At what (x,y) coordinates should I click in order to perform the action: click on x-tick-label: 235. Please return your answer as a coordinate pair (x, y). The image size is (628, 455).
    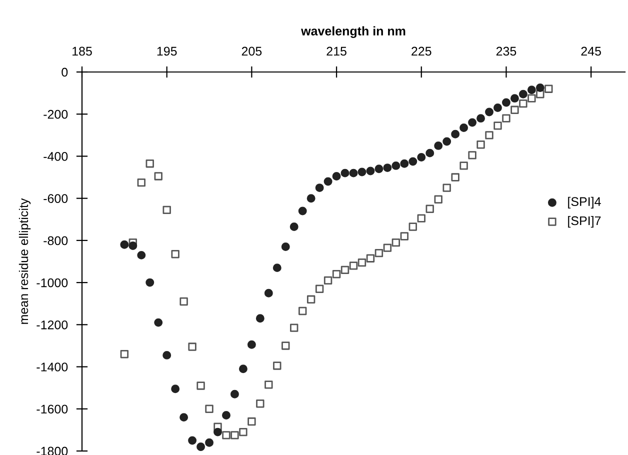
    Looking at the image, I should click on (506, 51).